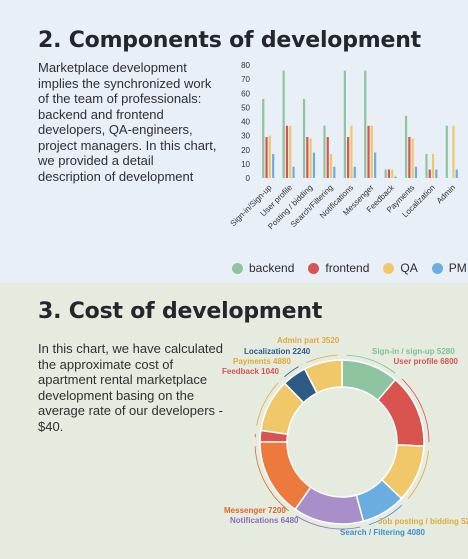  What do you see at coordinates (250, 371) in the screenshot?
I see `slice-label-feedback-1040: Feedback 1040` at bounding box center [250, 371].